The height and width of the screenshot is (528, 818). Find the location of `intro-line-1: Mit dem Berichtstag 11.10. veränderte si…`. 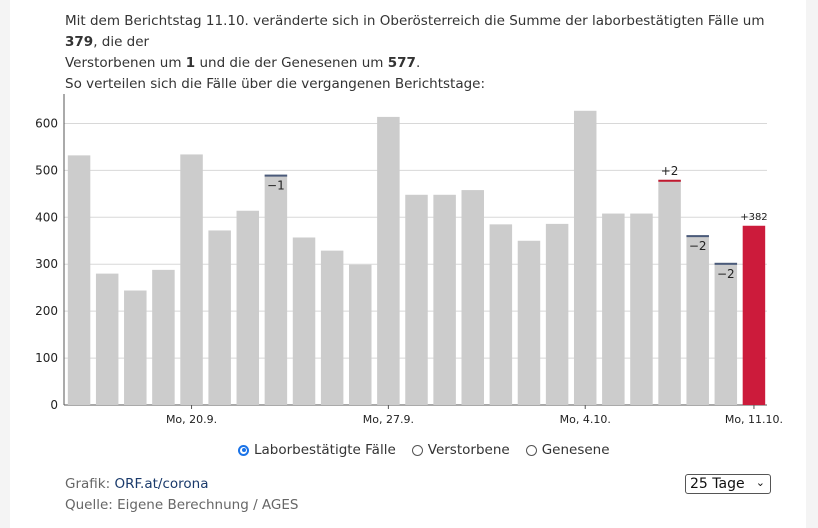

intro-line-1: Mit dem Berichtstag 11.10. veränderte si… is located at coordinates (425, 32).